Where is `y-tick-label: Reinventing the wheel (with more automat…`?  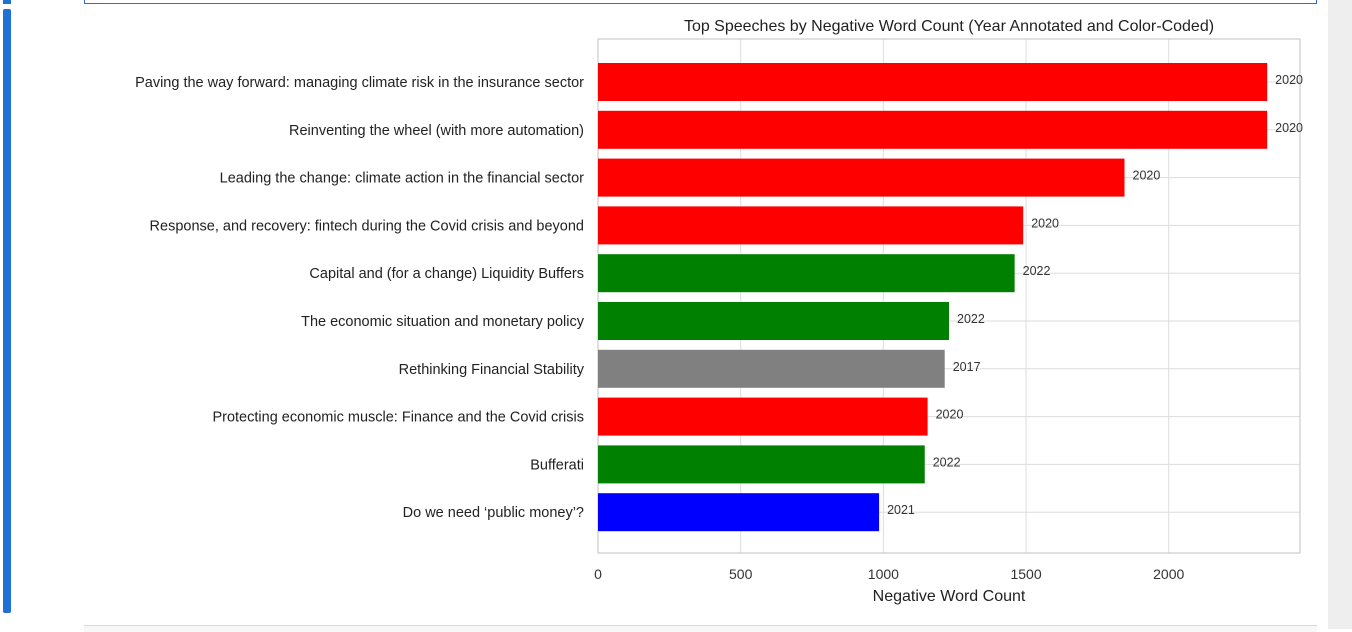
y-tick-label: Reinventing the wheel (with more automat… is located at coordinates (436, 131).